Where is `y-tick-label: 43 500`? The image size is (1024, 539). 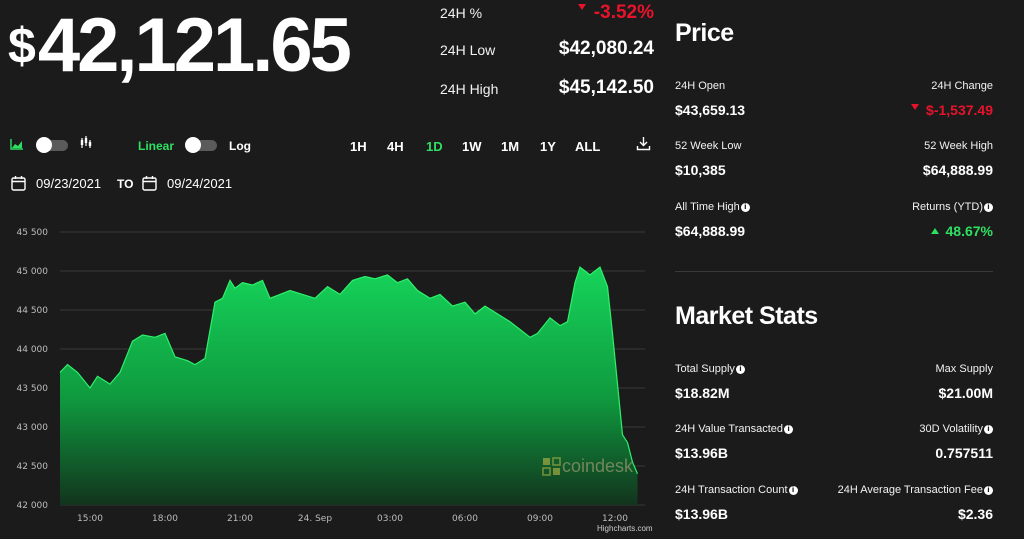 y-tick-label: 43 500 is located at coordinates (33, 389).